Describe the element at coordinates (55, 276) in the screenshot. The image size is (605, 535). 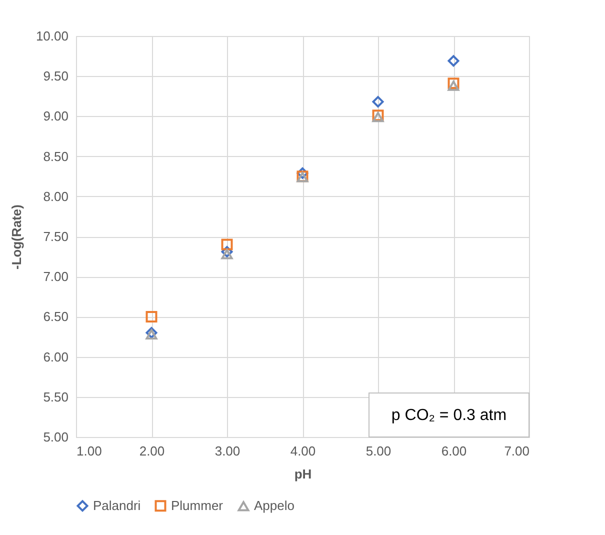
I see `y-tick-label: 7.00` at that location.